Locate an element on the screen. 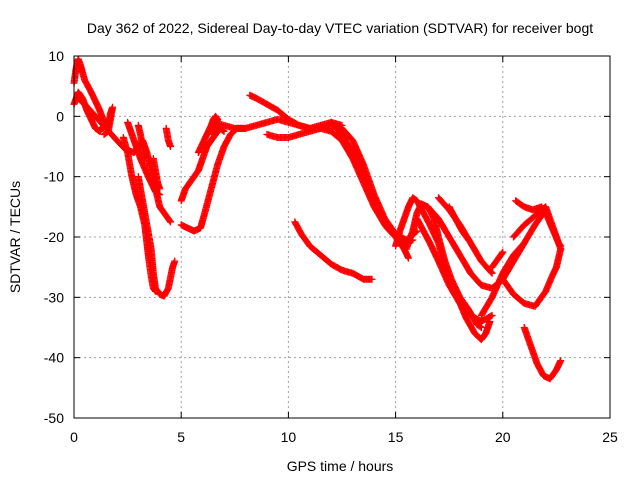 The height and width of the screenshot is (480, 640). x-tick-label: 10 is located at coordinates (289, 437).